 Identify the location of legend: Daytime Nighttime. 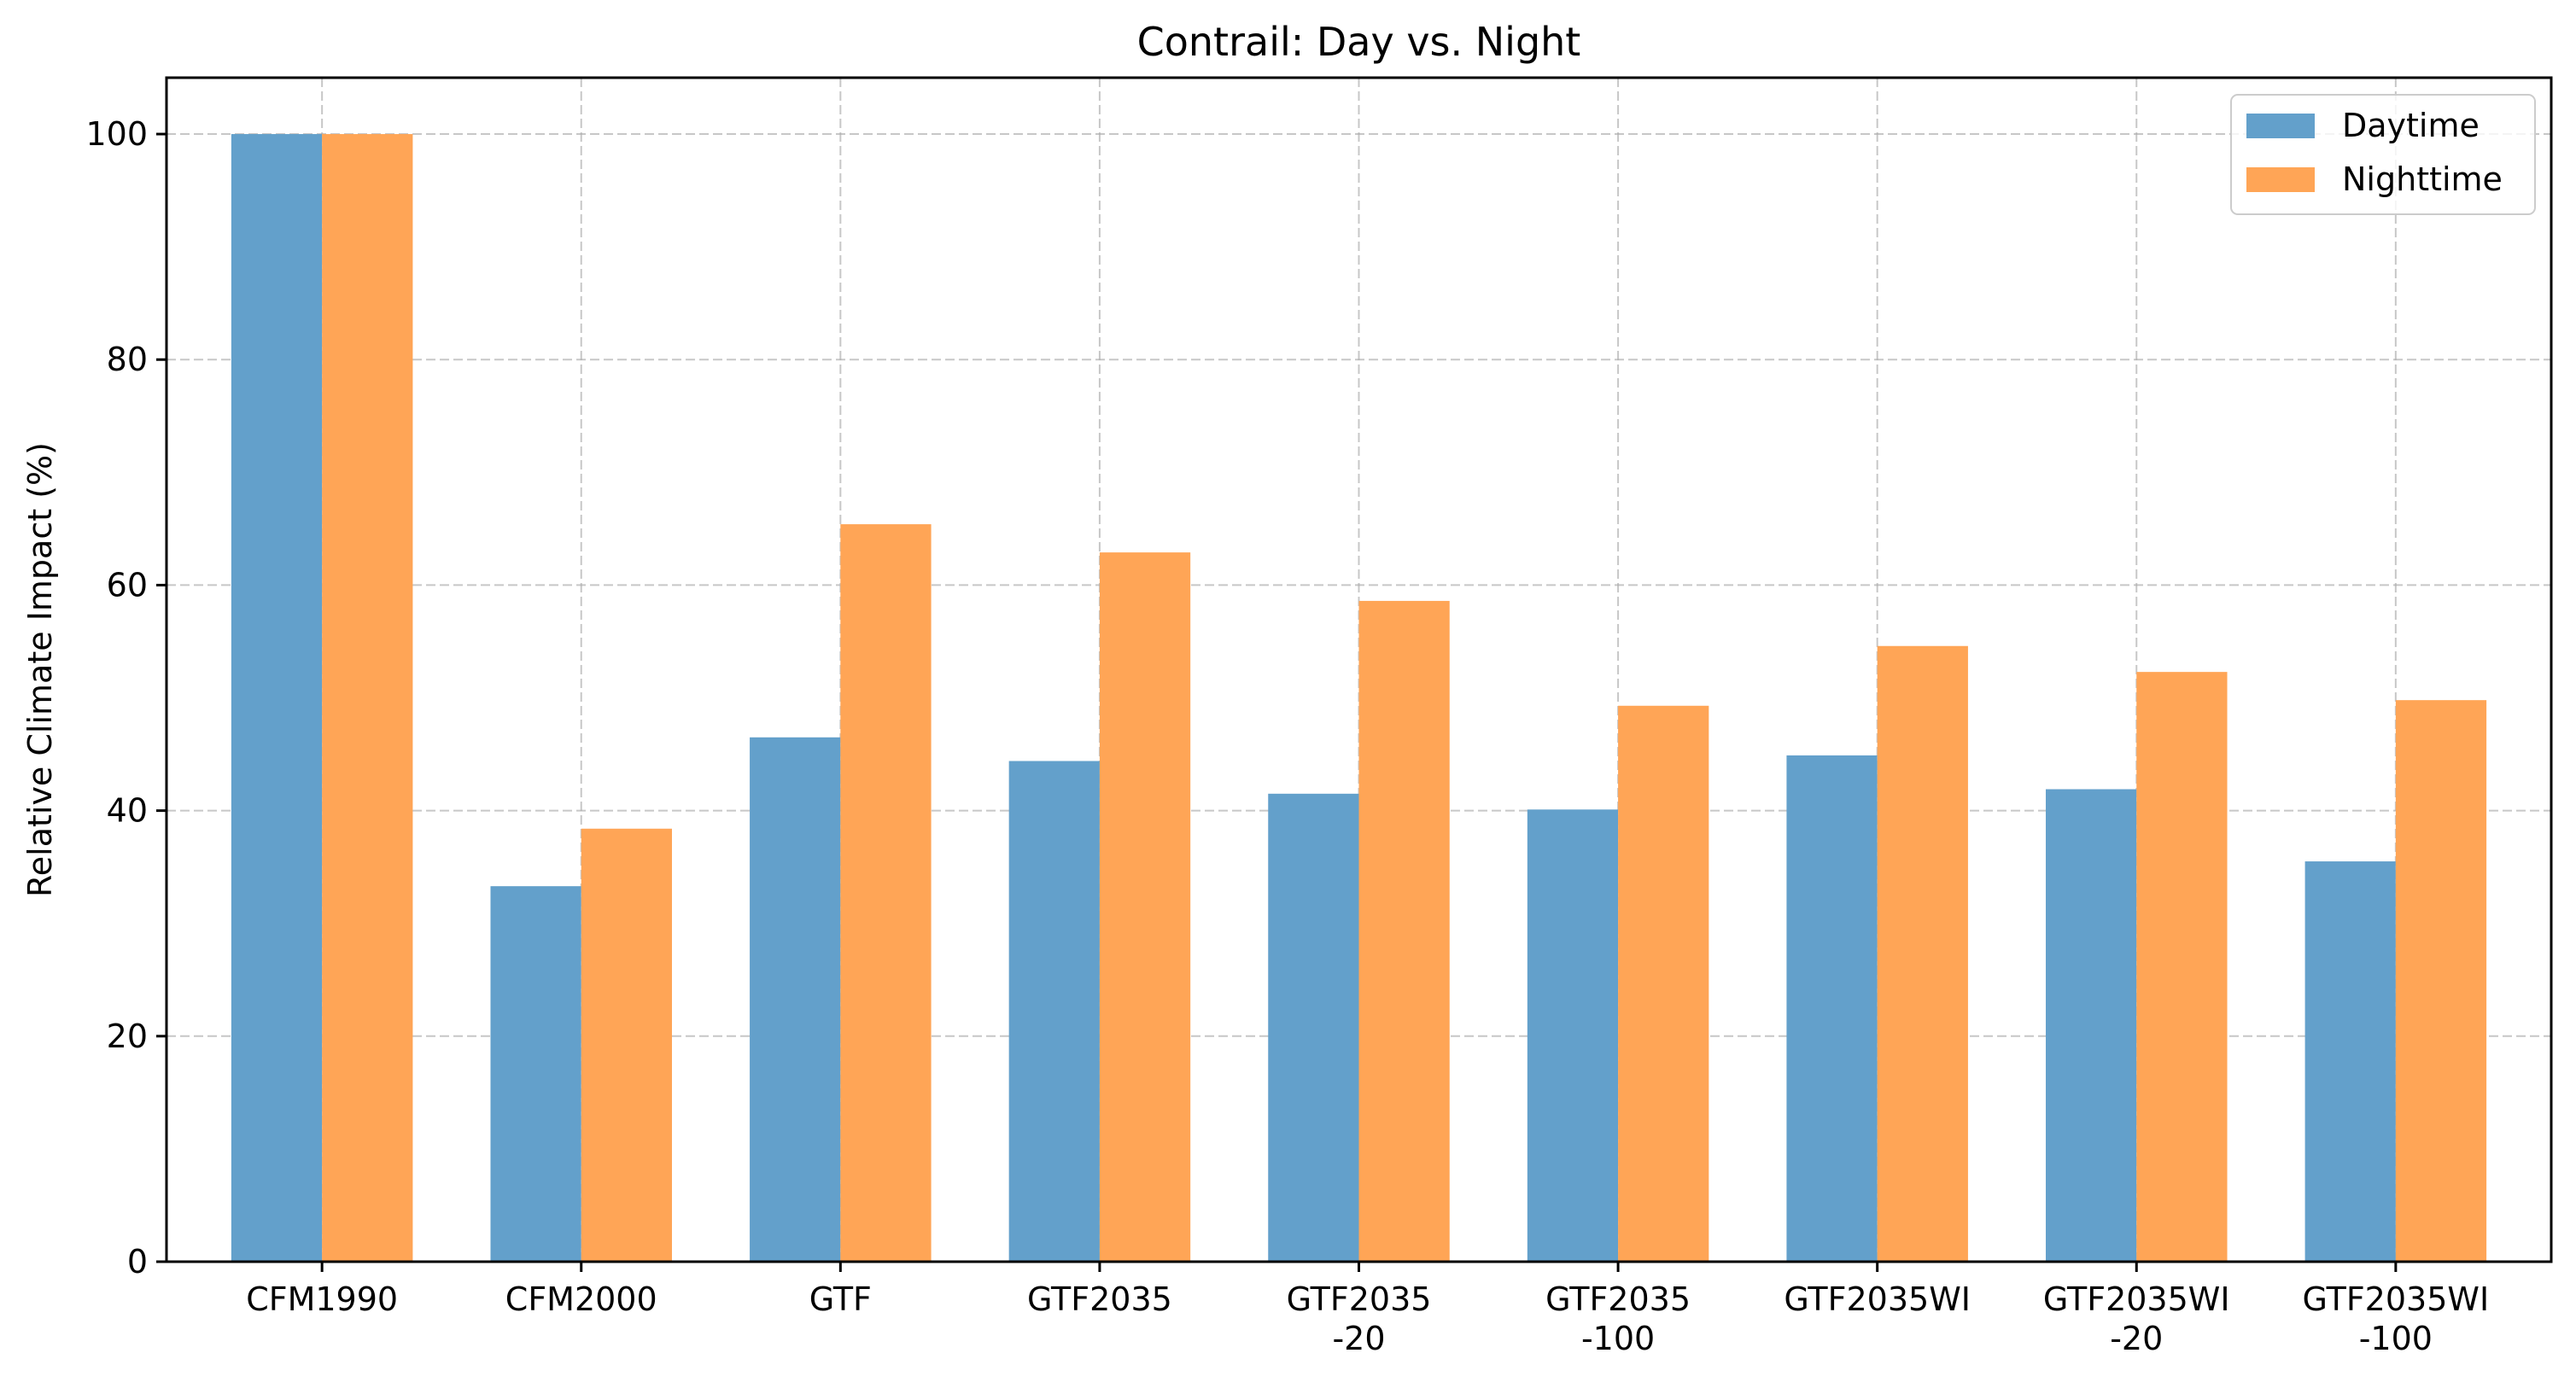
(2383, 154).